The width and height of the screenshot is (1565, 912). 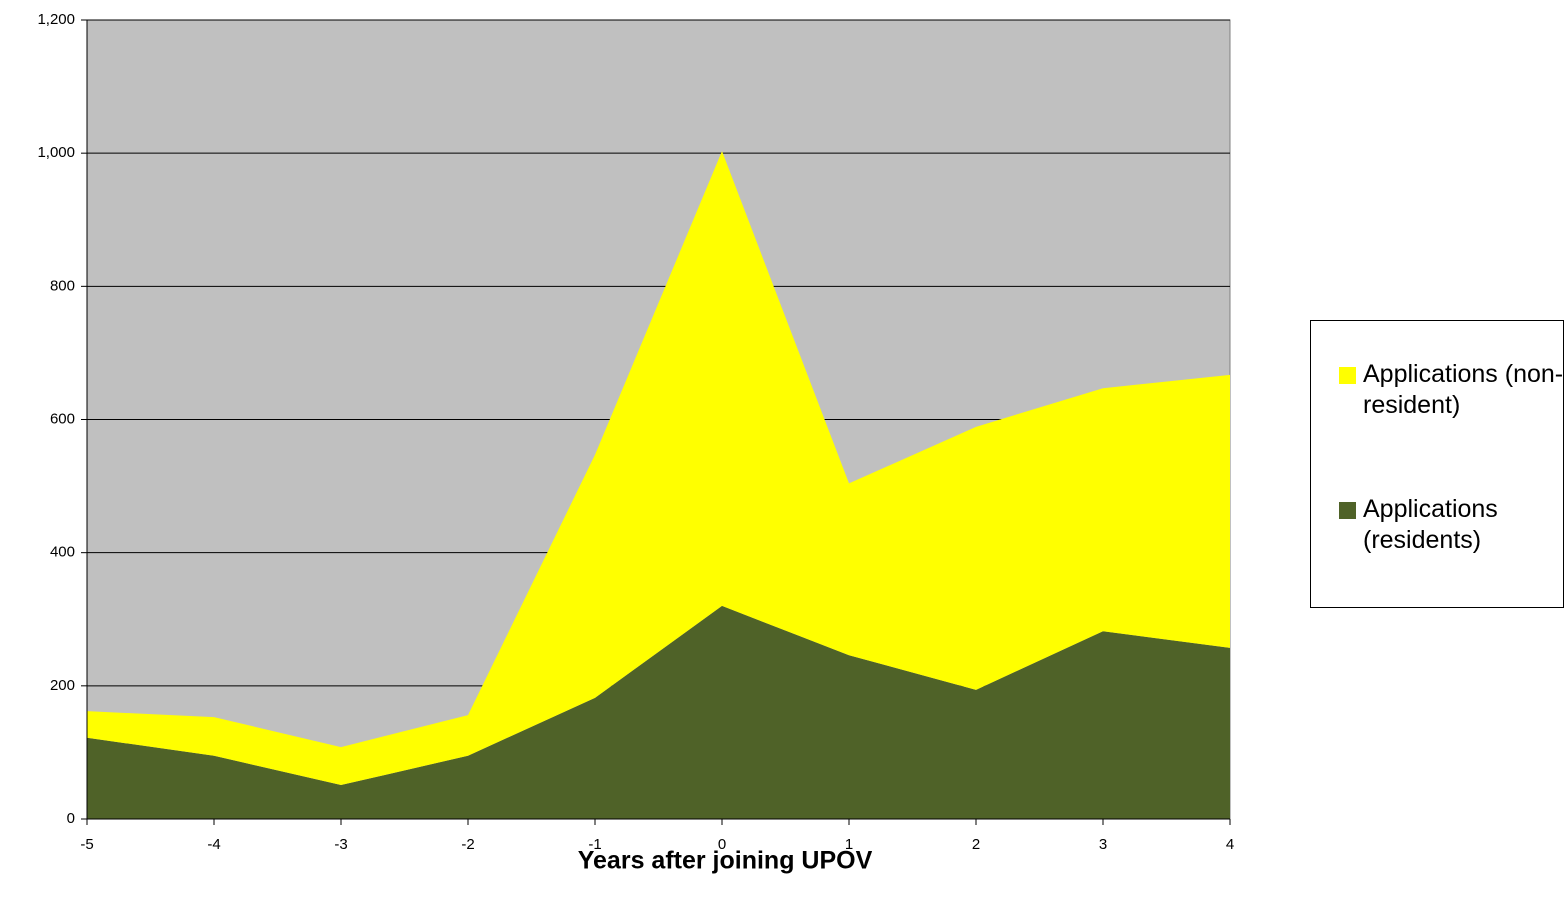 What do you see at coordinates (62, 685) in the screenshot?
I see `y-tick-label: 200` at bounding box center [62, 685].